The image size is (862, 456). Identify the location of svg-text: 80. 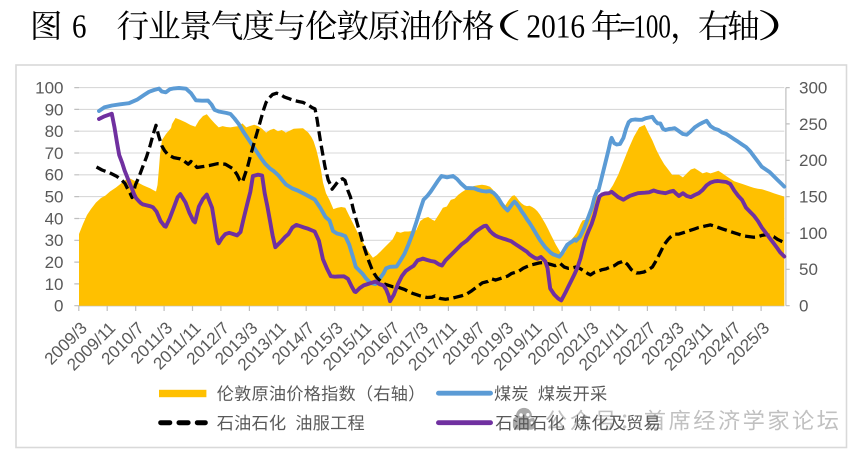
(54, 131).